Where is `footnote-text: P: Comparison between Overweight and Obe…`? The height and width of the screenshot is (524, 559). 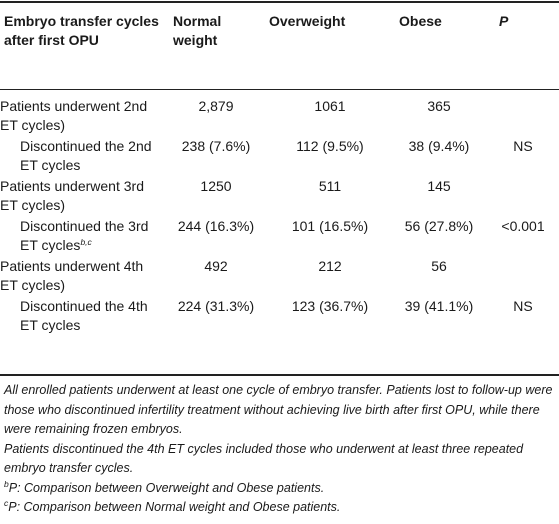
footnote-text: P: Comparison between Overweight and Obe… is located at coordinates (166, 487).